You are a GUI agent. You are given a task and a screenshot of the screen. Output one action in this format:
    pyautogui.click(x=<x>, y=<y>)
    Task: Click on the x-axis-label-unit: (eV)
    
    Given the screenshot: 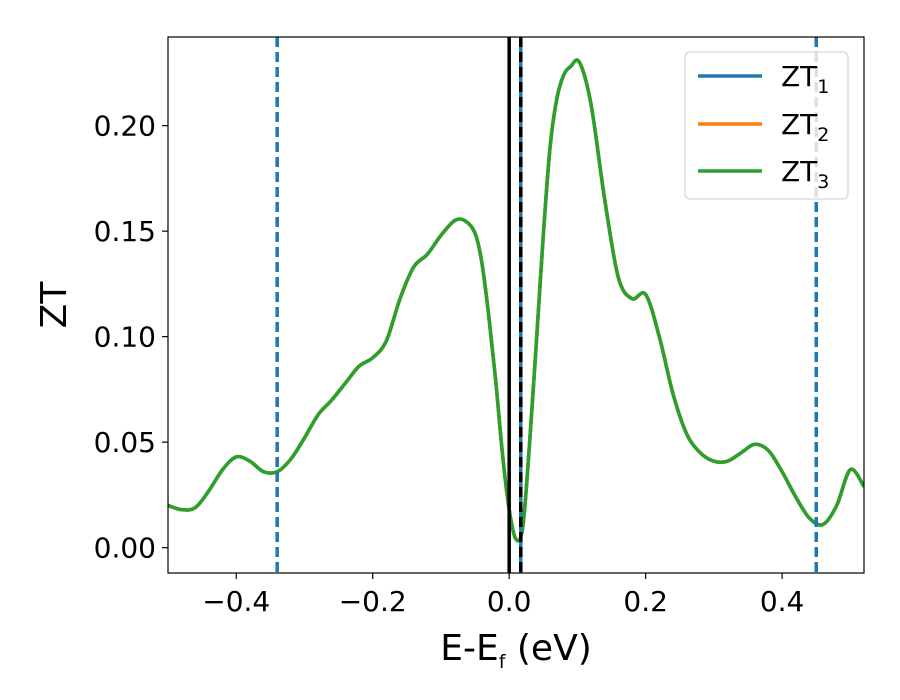 What is the action you would take?
    pyautogui.click(x=548, y=648)
    